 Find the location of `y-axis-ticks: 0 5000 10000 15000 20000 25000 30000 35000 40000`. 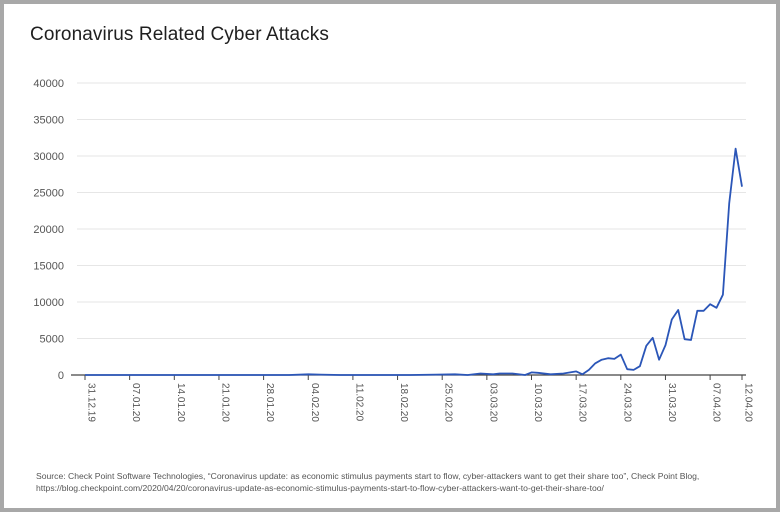

y-axis-ticks: 0 5000 10000 15000 20000 25000 30000 35000 40000 is located at coordinates (48, 230).